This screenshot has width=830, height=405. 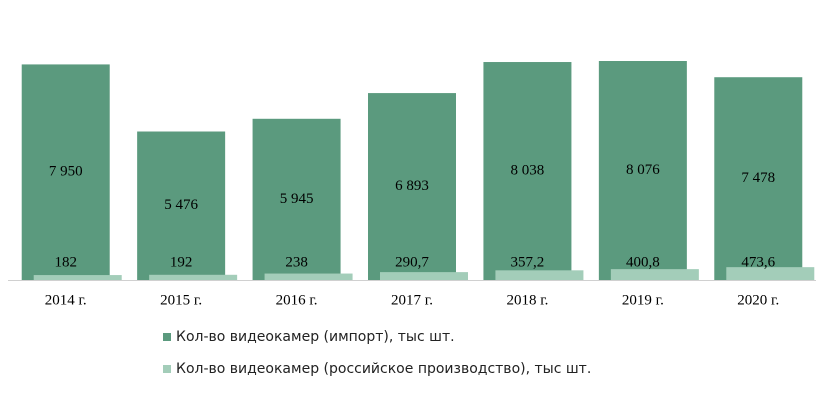 What do you see at coordinates (528, 262) in the screenshot?
I see `data-label: 357,2` at bounding box center [528, 262].